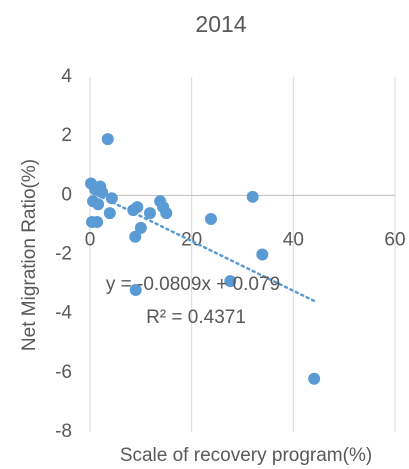 This screenshot has width=409, height=469. I want to click on y-tick-label: 0, so click(66, 194).